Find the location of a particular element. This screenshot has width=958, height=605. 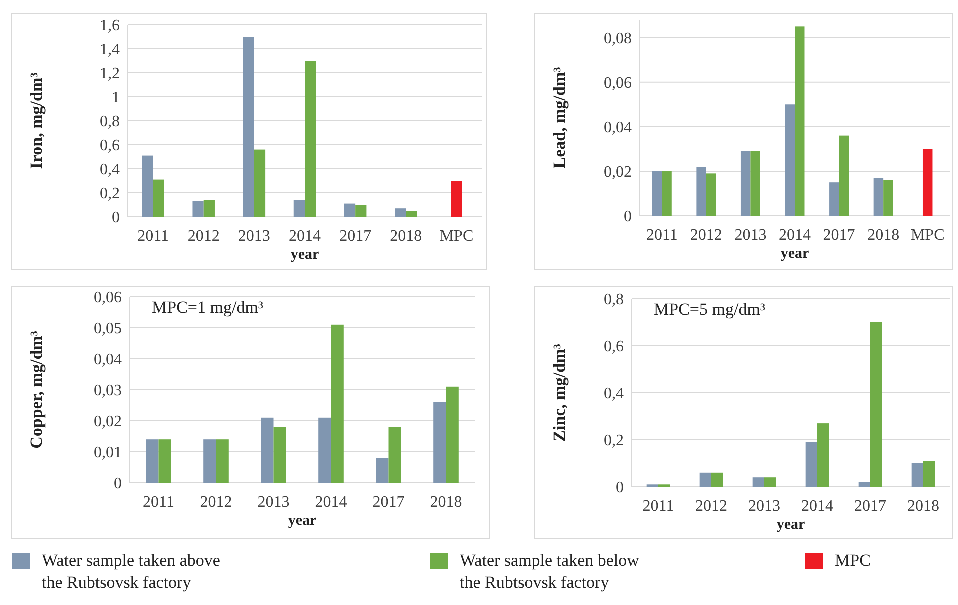

legend-label: MPC is located at coordinates (853, 560).